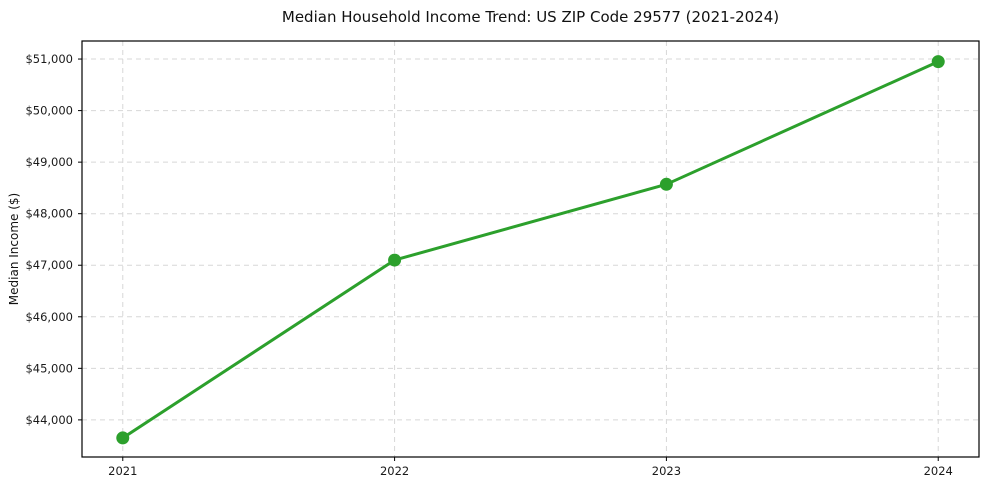  What do you see at coordinates (666, 184) in the screenshot?
I see `data-point-2023` at bounding box center [666, 184].